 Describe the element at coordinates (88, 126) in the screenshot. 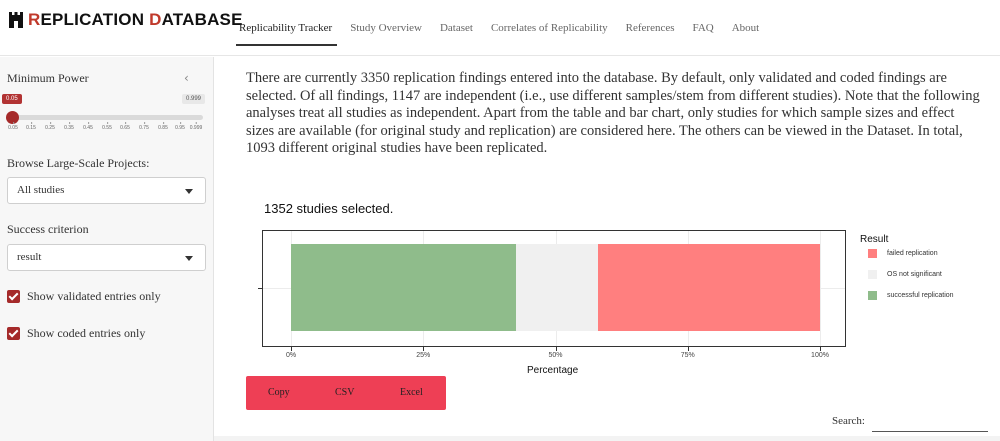

I see `slider-tick: 0.45` at that location.